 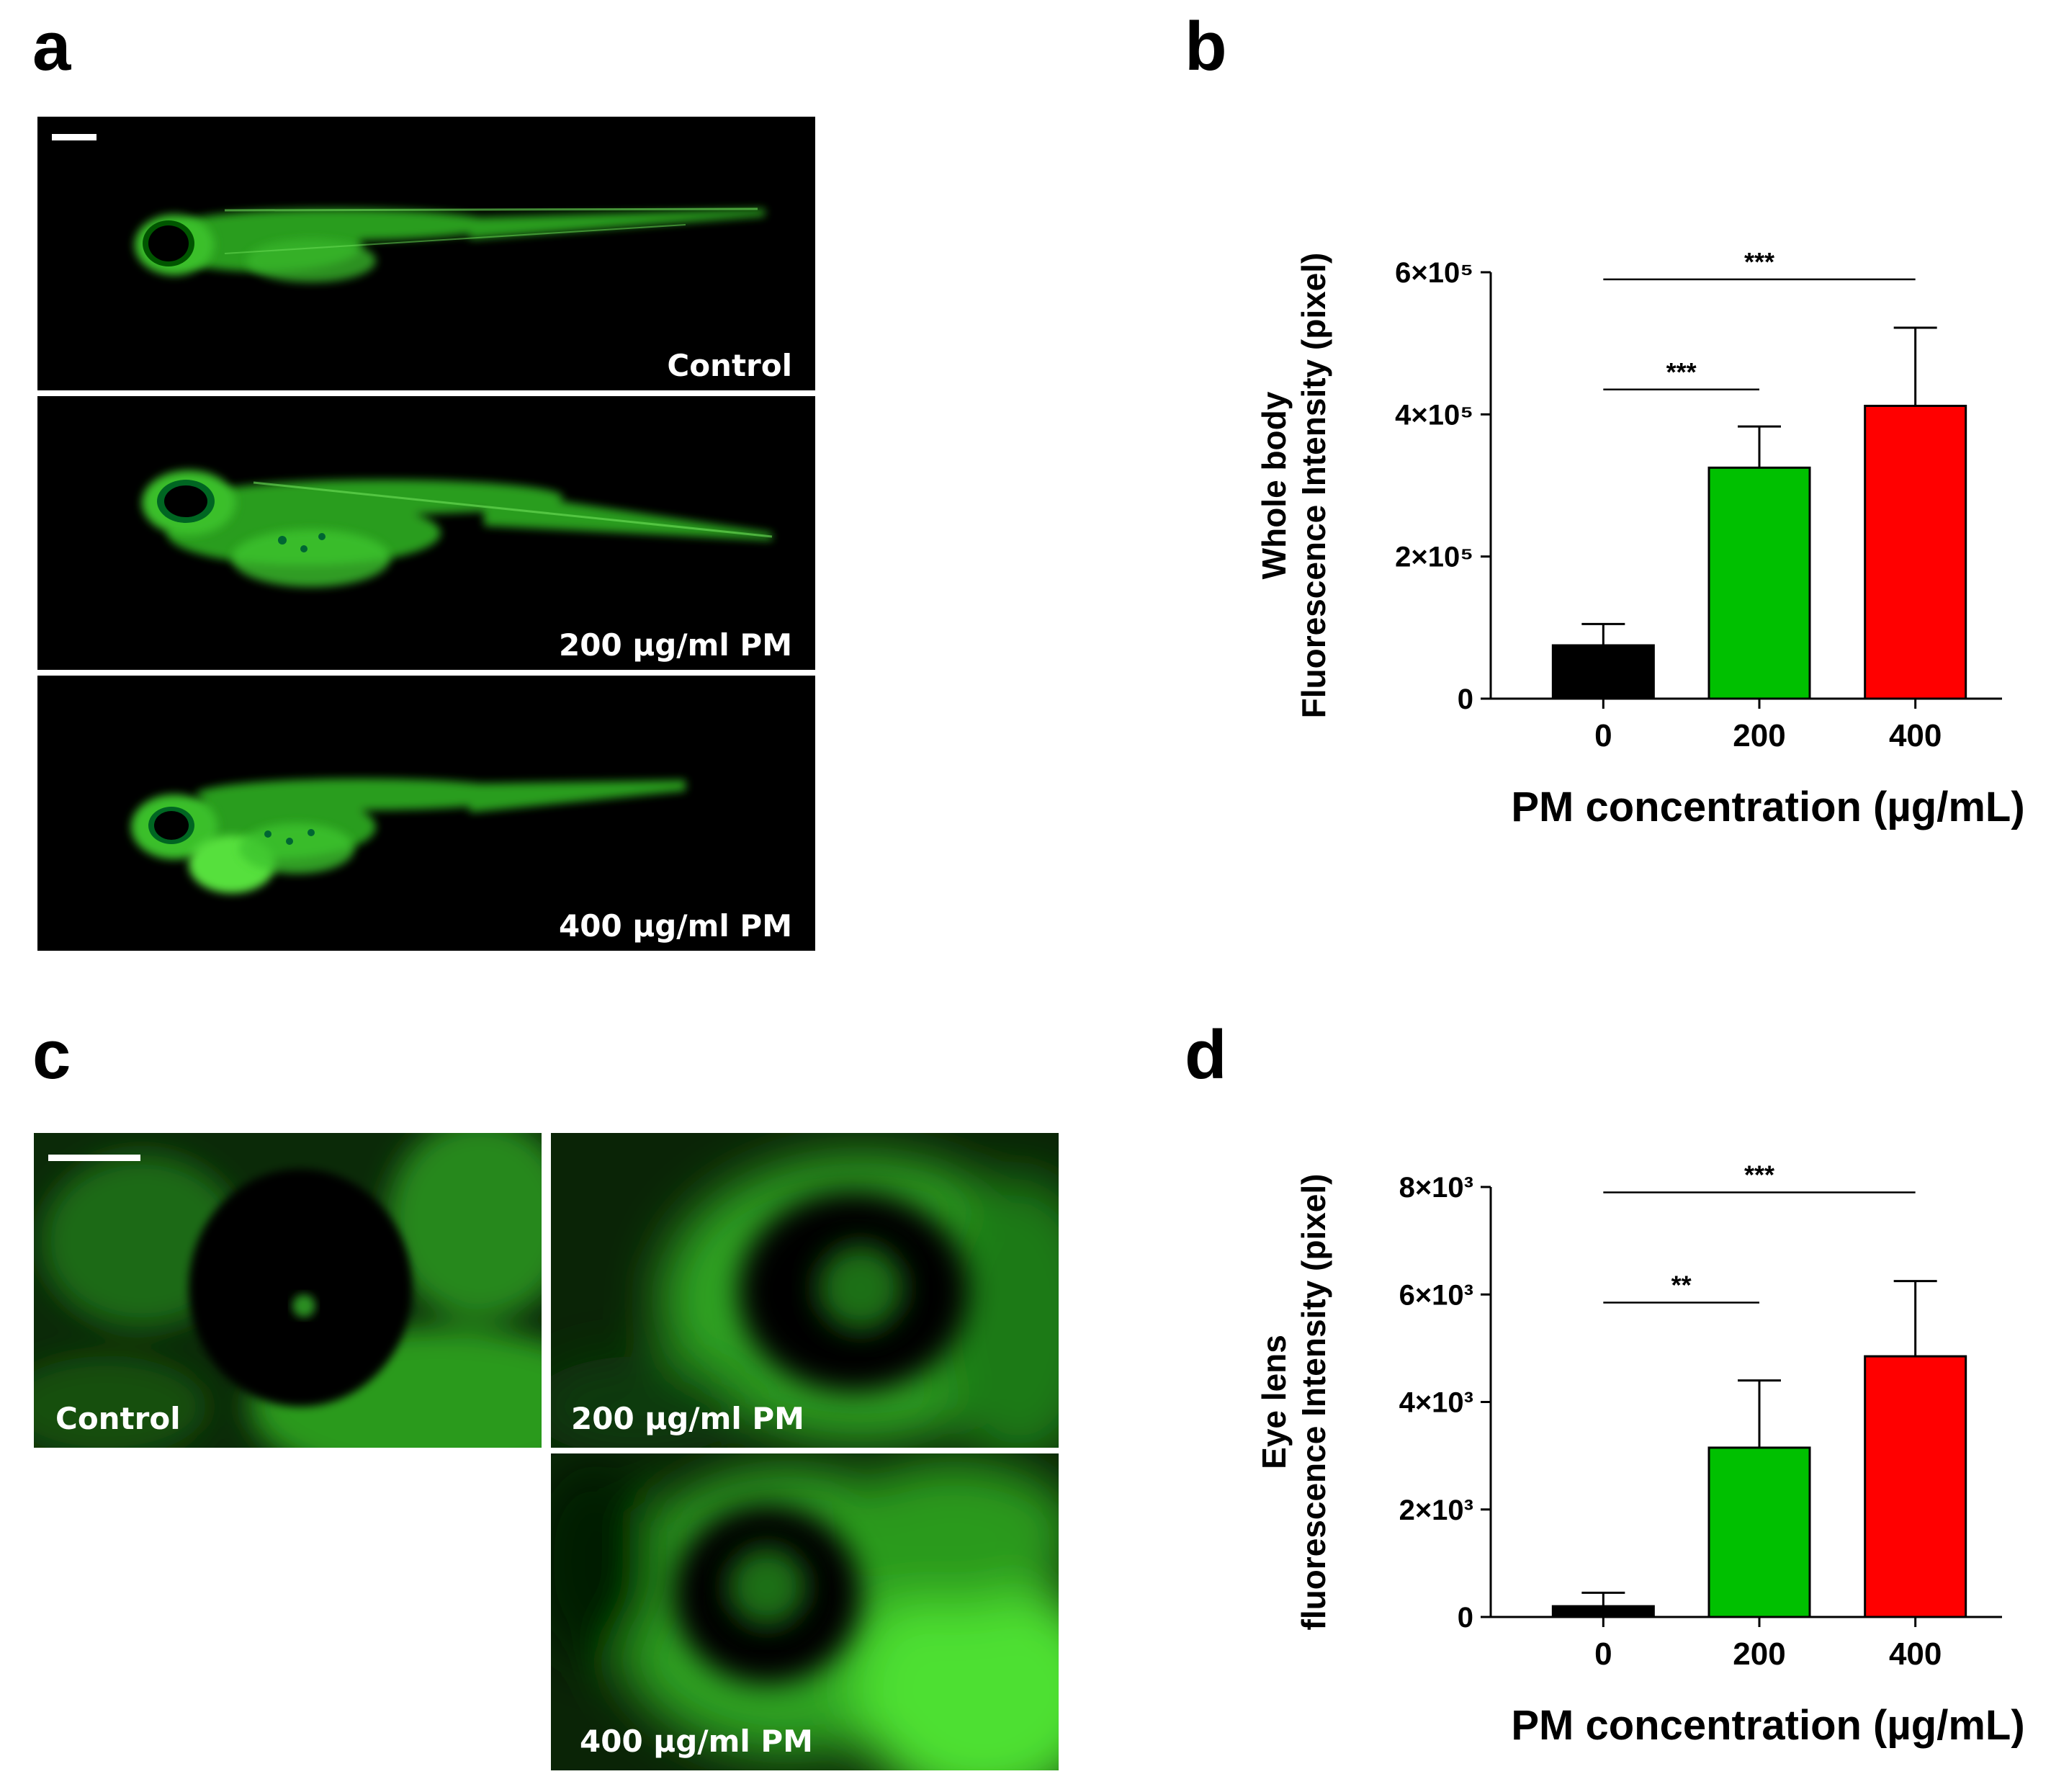 I want to click on panel-c-letter: c, so click(x=52, y=1054).